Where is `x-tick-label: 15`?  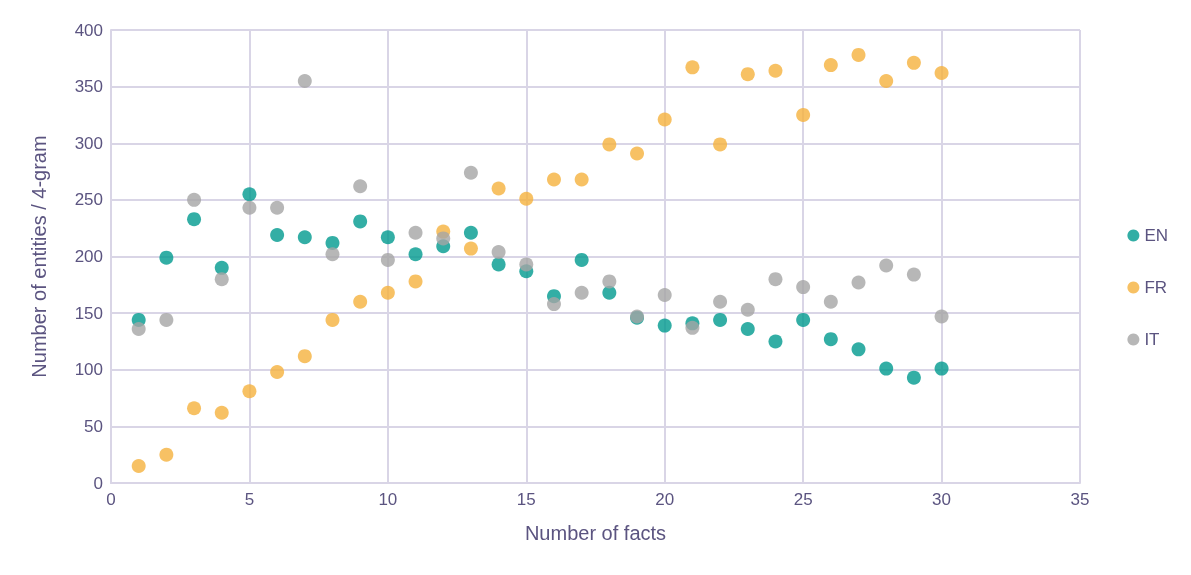 x-tick-label: 15 is located at coordinates (526, 499).